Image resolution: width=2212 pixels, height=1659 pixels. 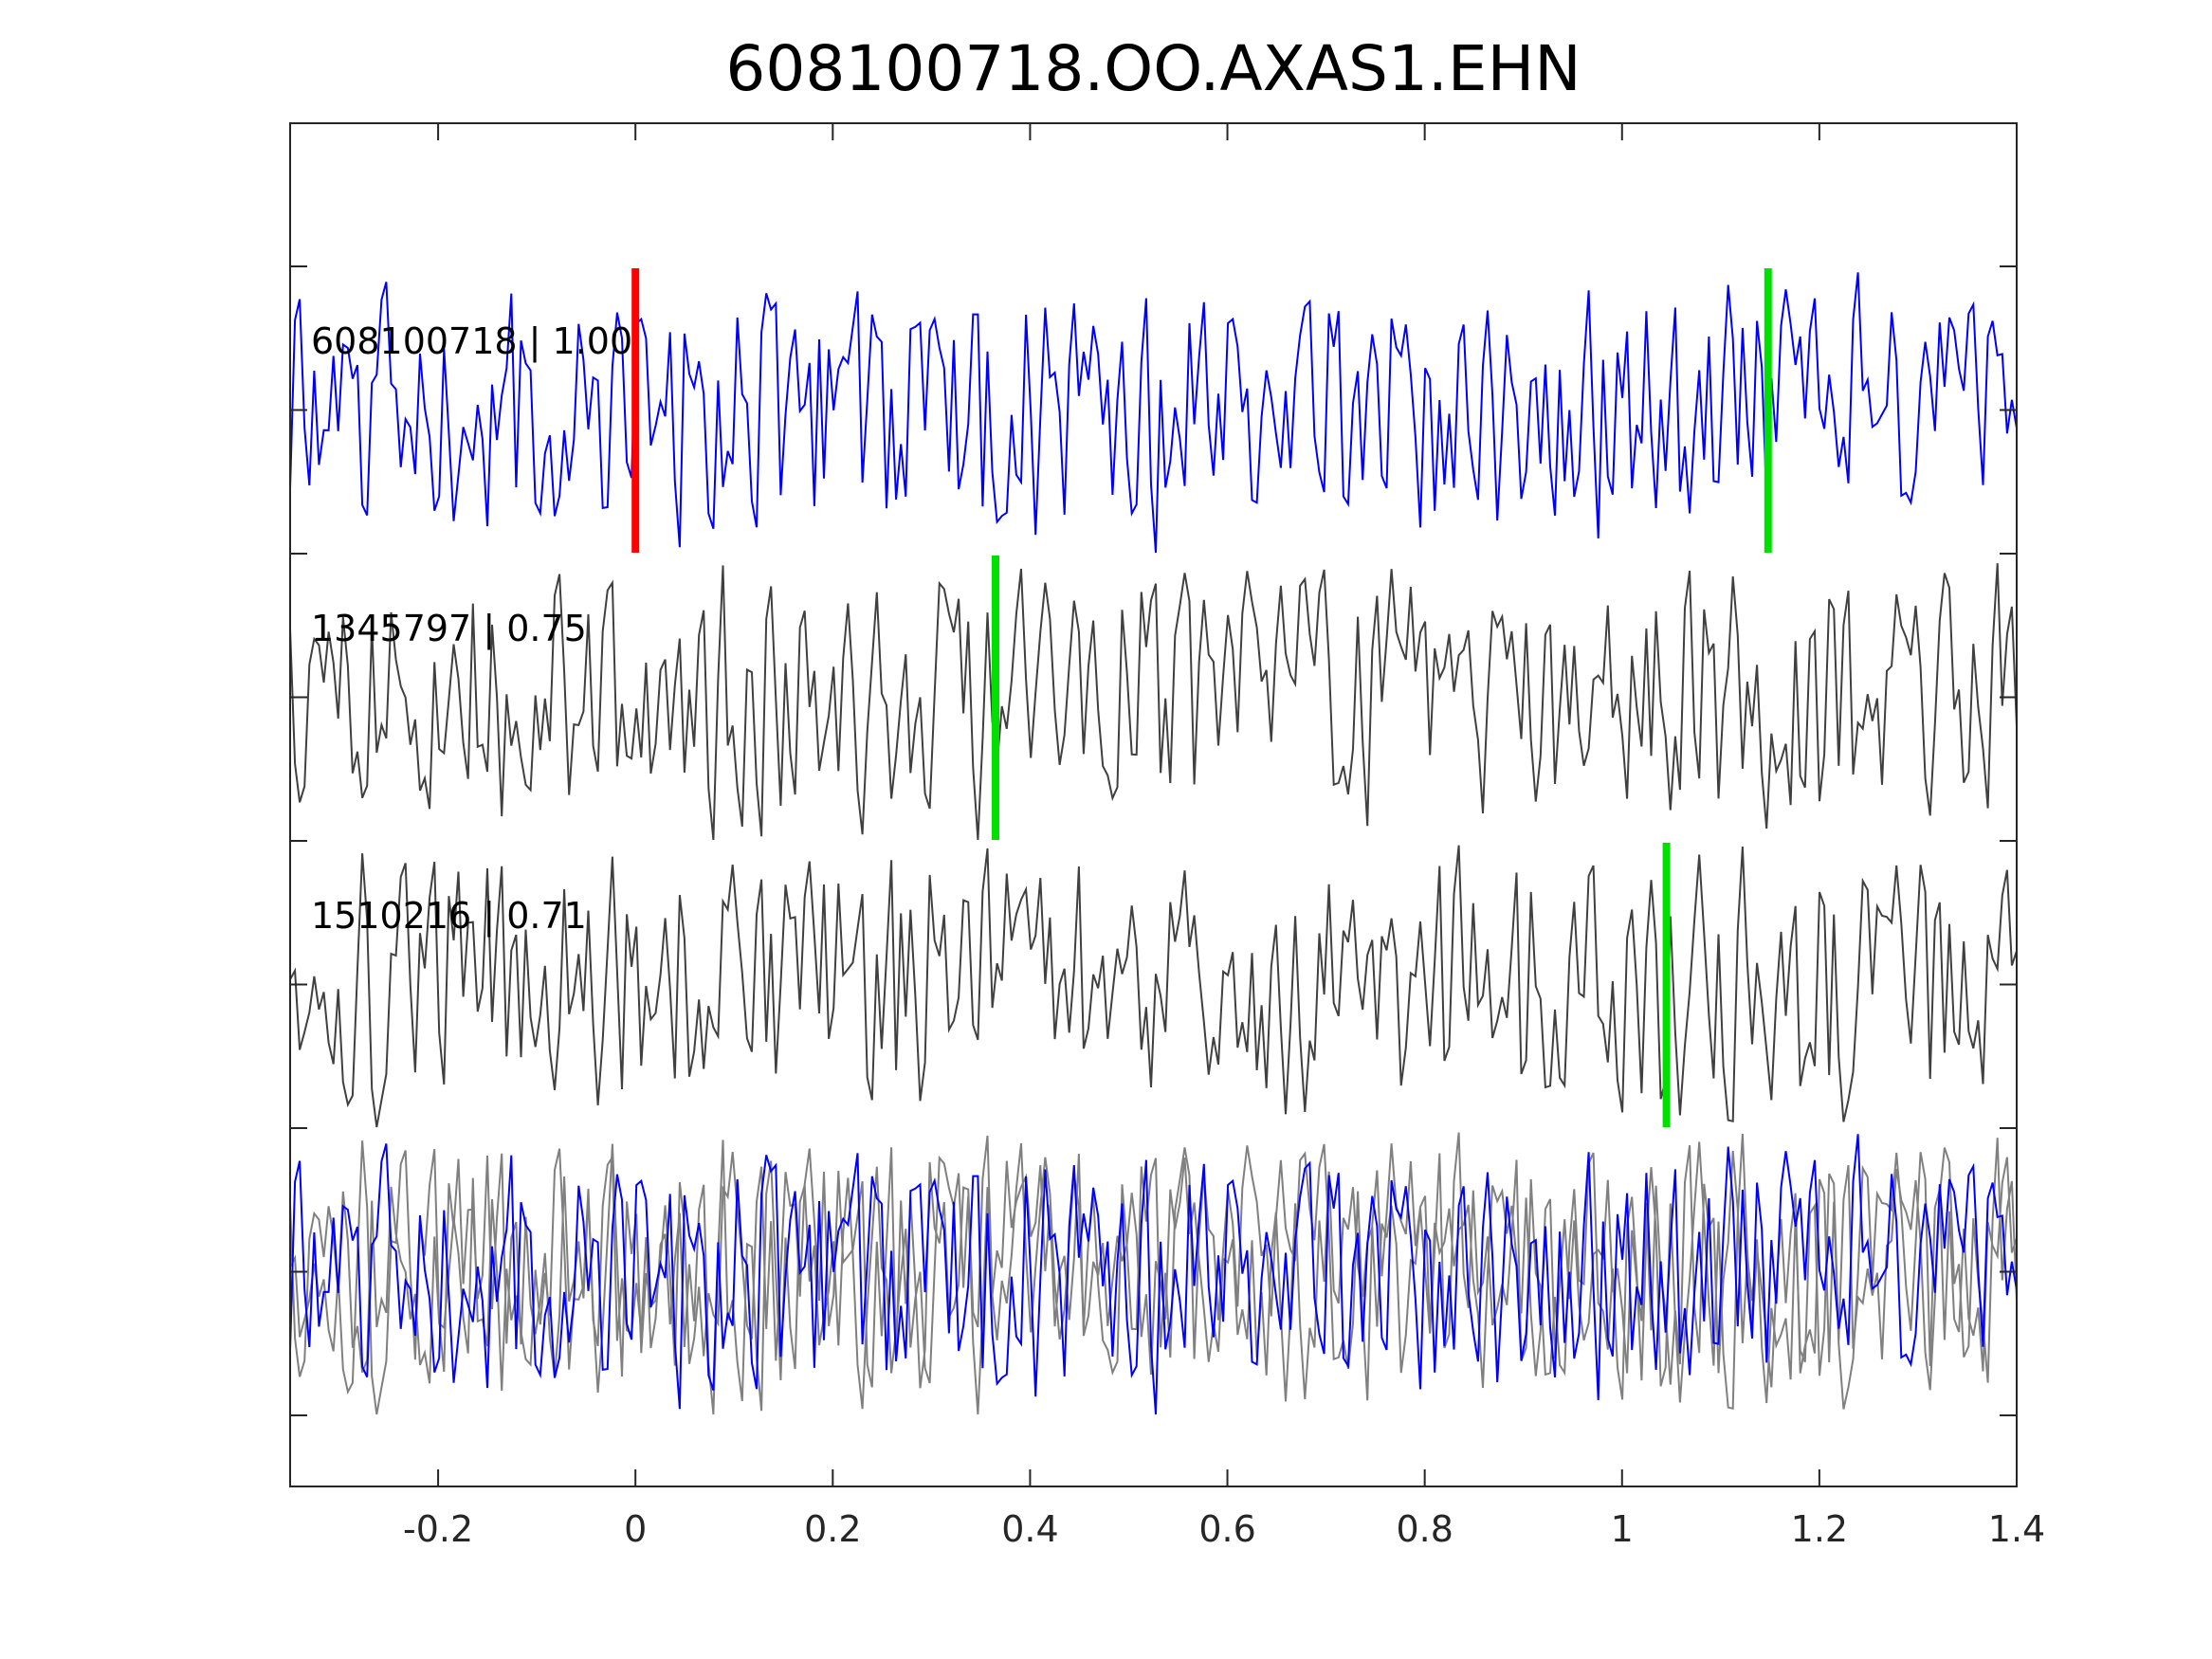 I want to click on trace-label-3: 1510216 | 0.71, so click(x=449, y=916).